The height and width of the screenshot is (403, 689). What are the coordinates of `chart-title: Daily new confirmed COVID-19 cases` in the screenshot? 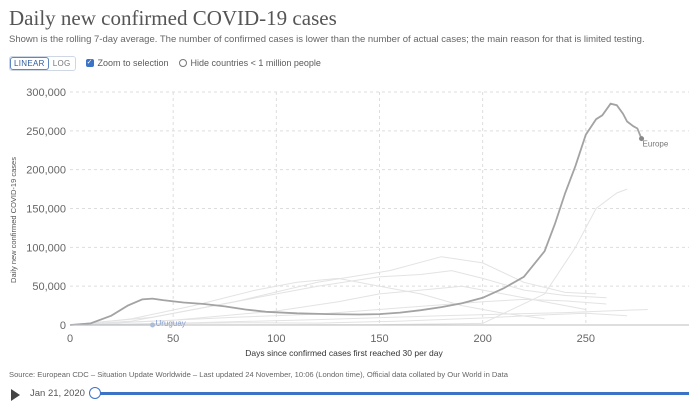 It's located at (173, 18).